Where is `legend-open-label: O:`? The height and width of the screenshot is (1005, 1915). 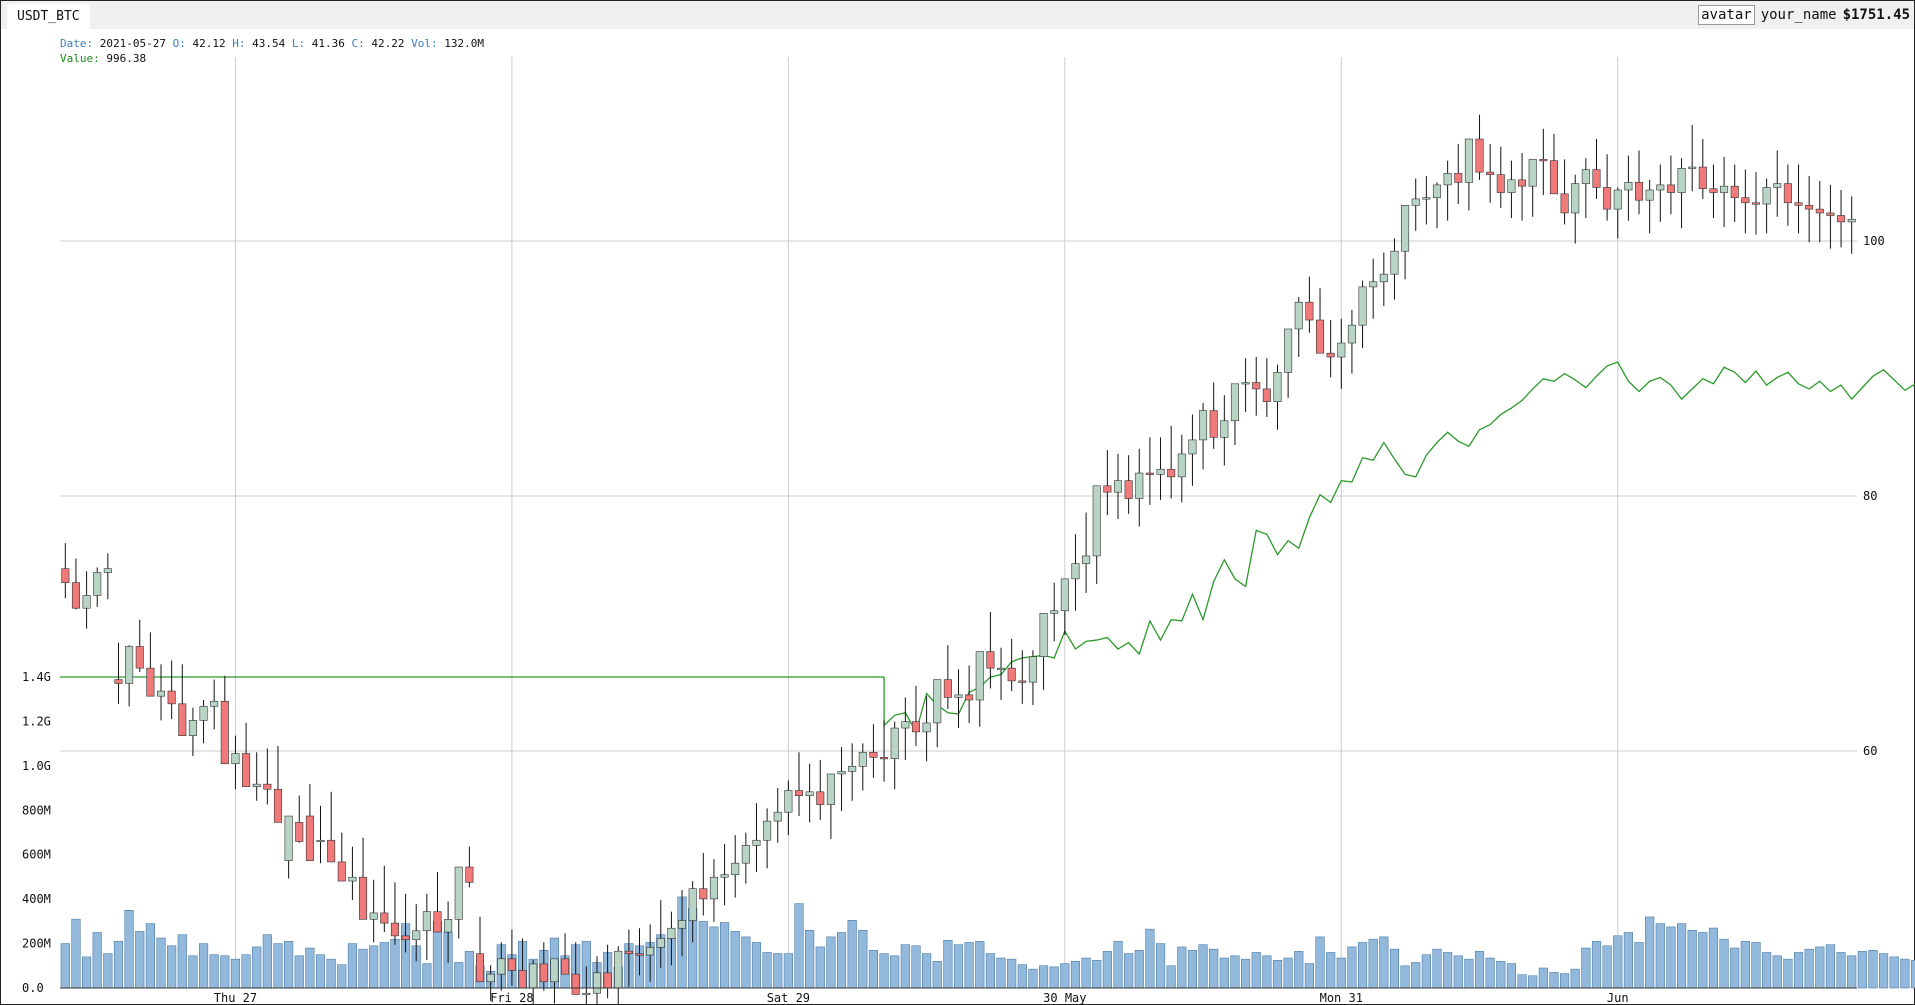
legend-open-label: O: is located at coordinates (179, 43).